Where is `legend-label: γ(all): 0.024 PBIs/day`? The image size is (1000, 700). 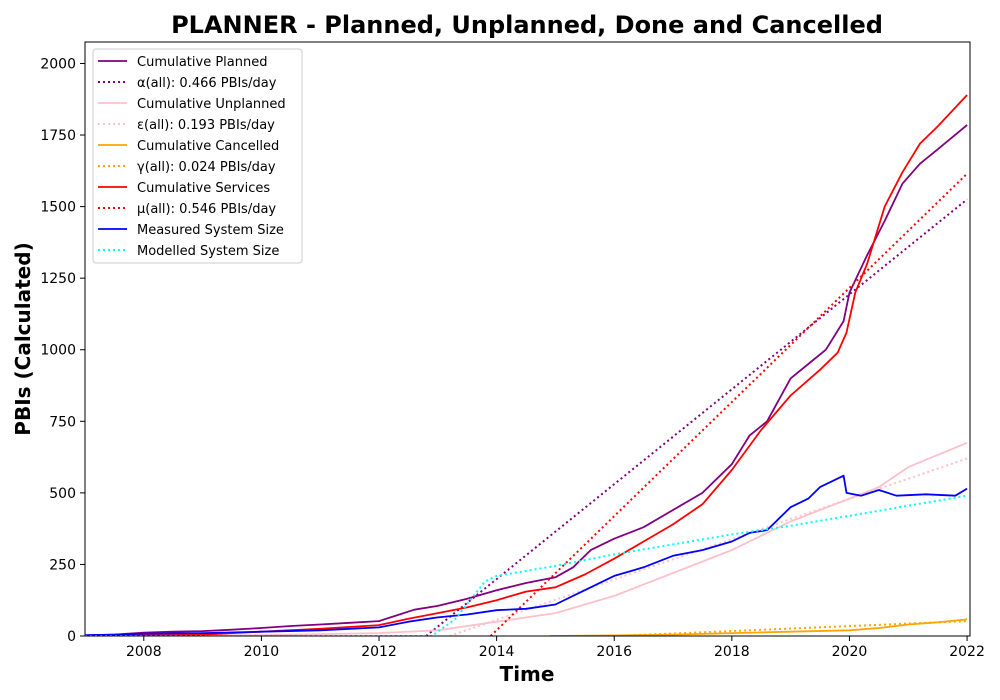
legend-label: γ(all): 0.024 PBIs/day is located at coordinates (206, 167).